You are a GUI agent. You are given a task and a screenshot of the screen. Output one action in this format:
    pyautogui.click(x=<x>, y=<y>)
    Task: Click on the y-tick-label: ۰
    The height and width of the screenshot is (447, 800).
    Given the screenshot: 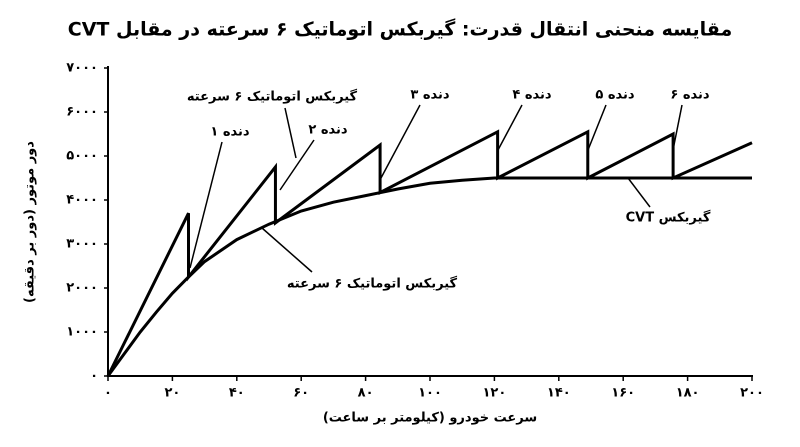 What is the action you would take?
    pyautogui.click(x=94, y=376)
    